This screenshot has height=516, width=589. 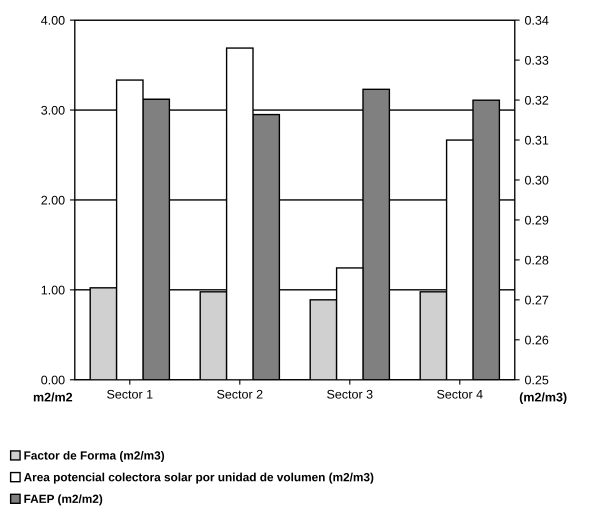 What do you see at coordinates (63, 500) in the screenshot?
I see `legend-label: FAEP (m2/m2)` at bounding box center [63, 500].